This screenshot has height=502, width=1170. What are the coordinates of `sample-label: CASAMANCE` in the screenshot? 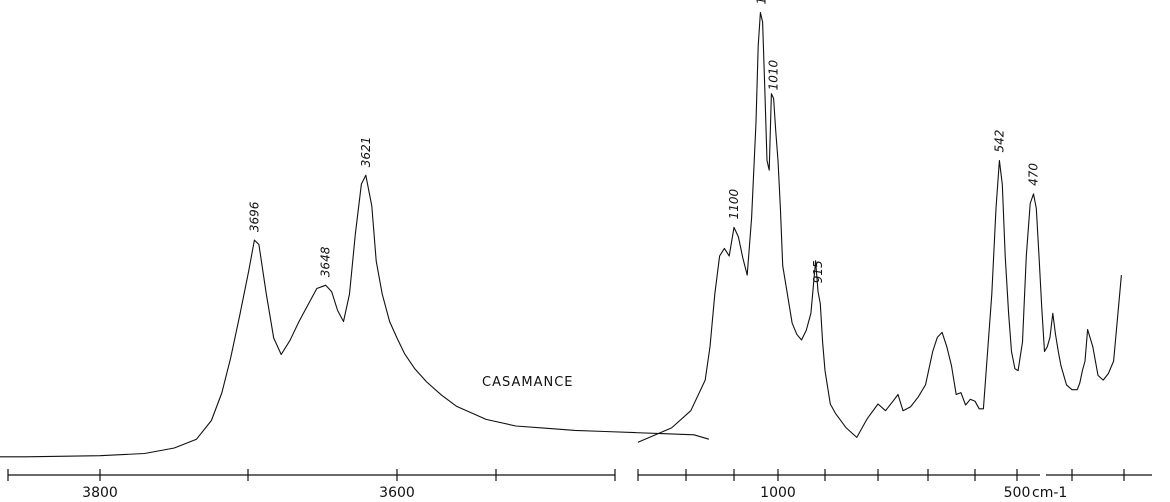 It's located at (527, 382).